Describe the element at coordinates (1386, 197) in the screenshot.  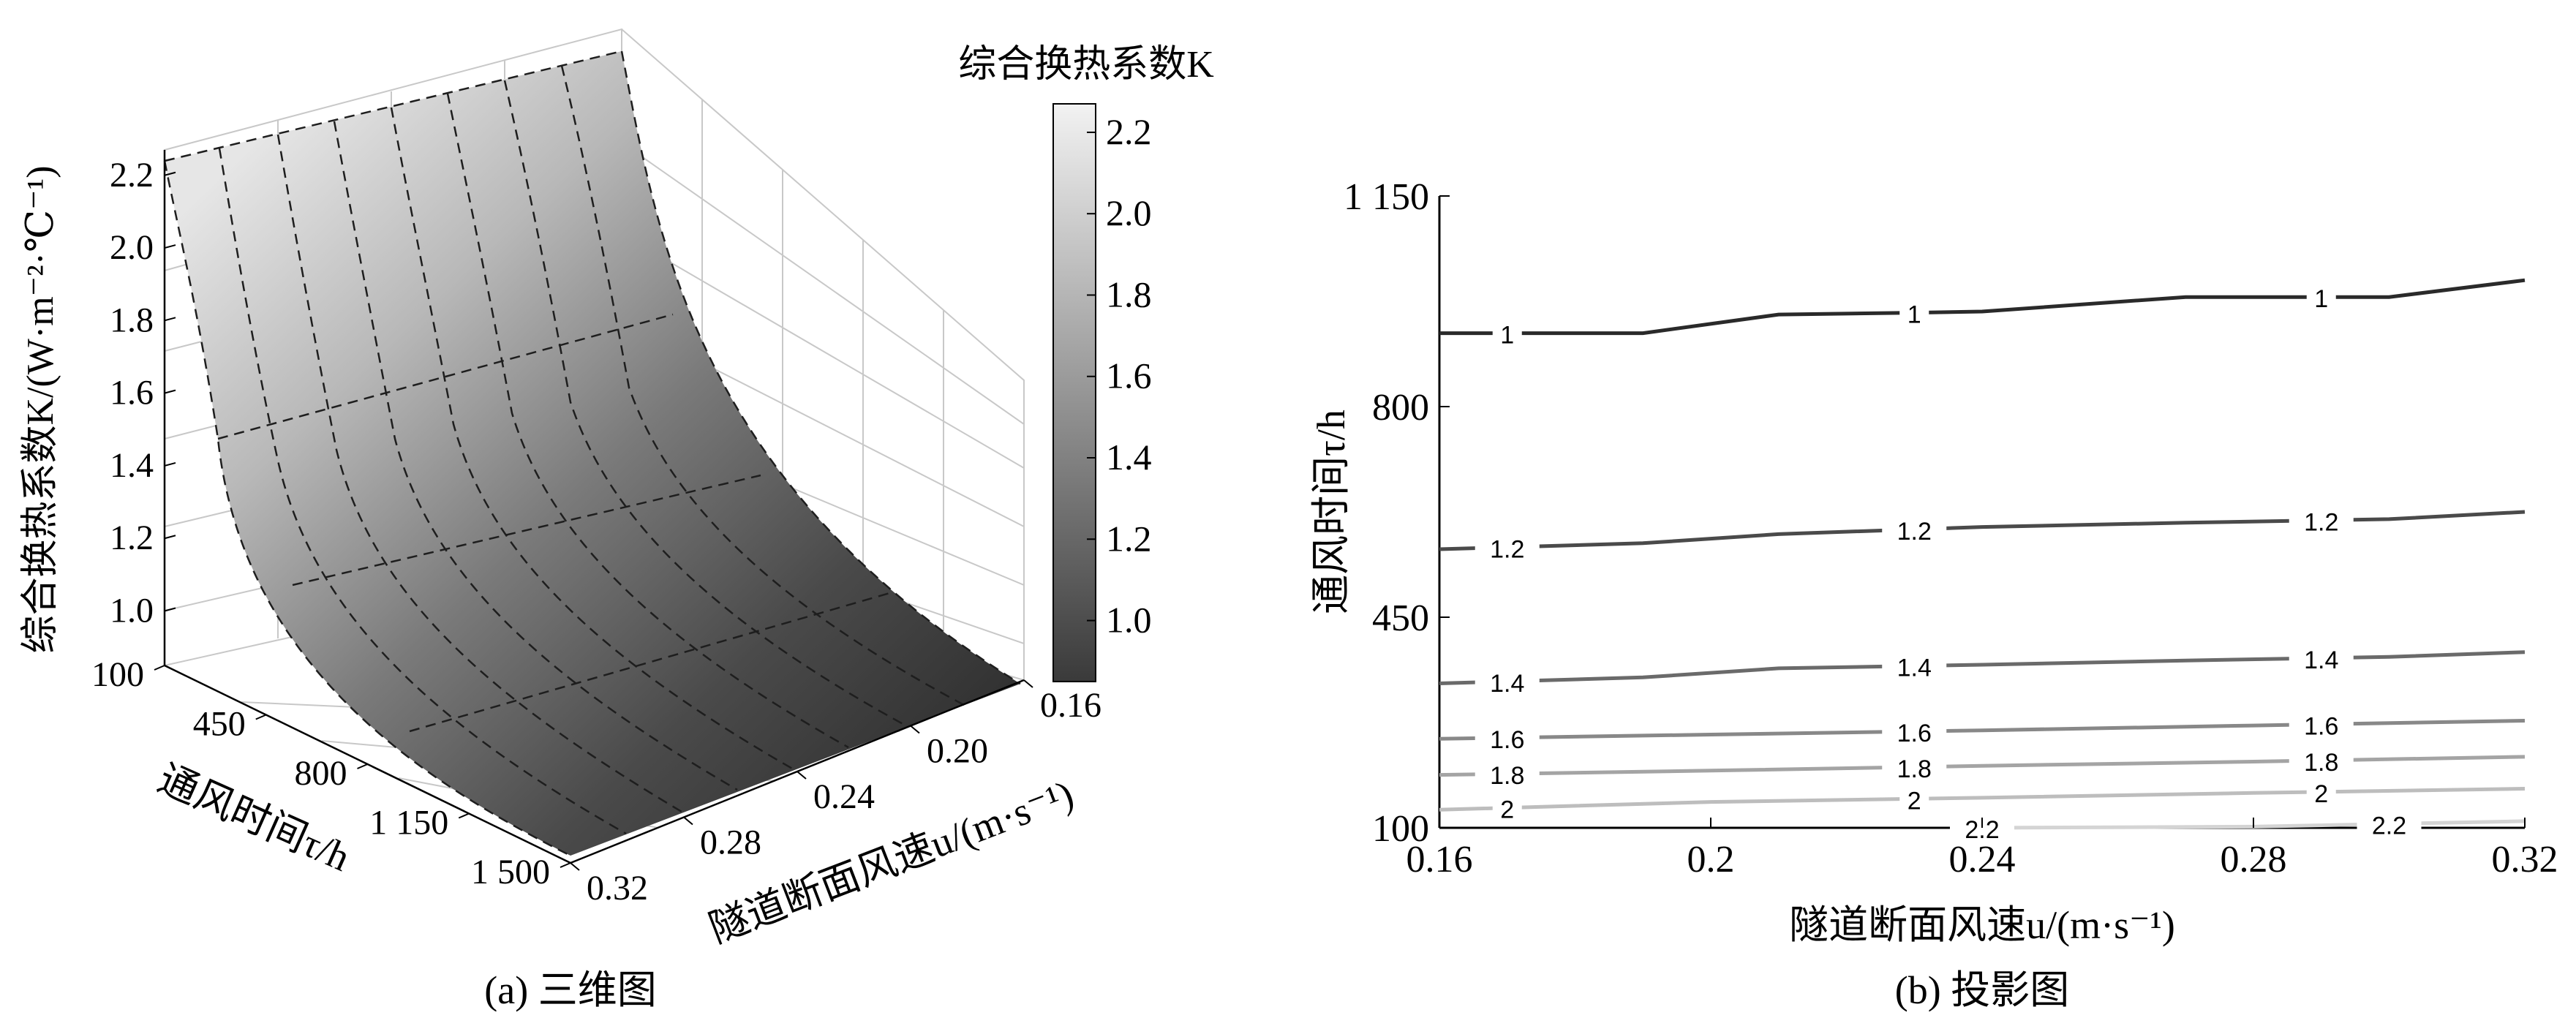
I see `y-tick-label-b: 1 150` at that location.